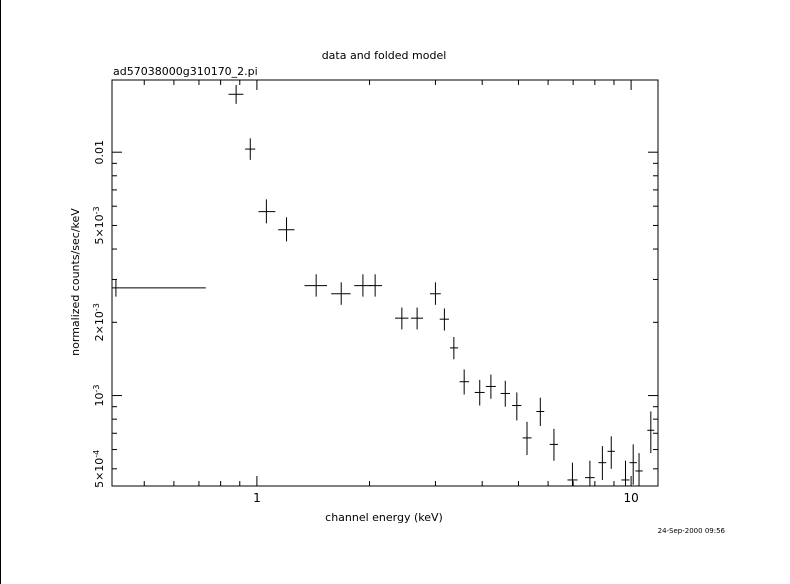 Image resolution: width=790 pixels, height=584 pixels. I want to click on x-tick-label: 1, so click(257, 498).